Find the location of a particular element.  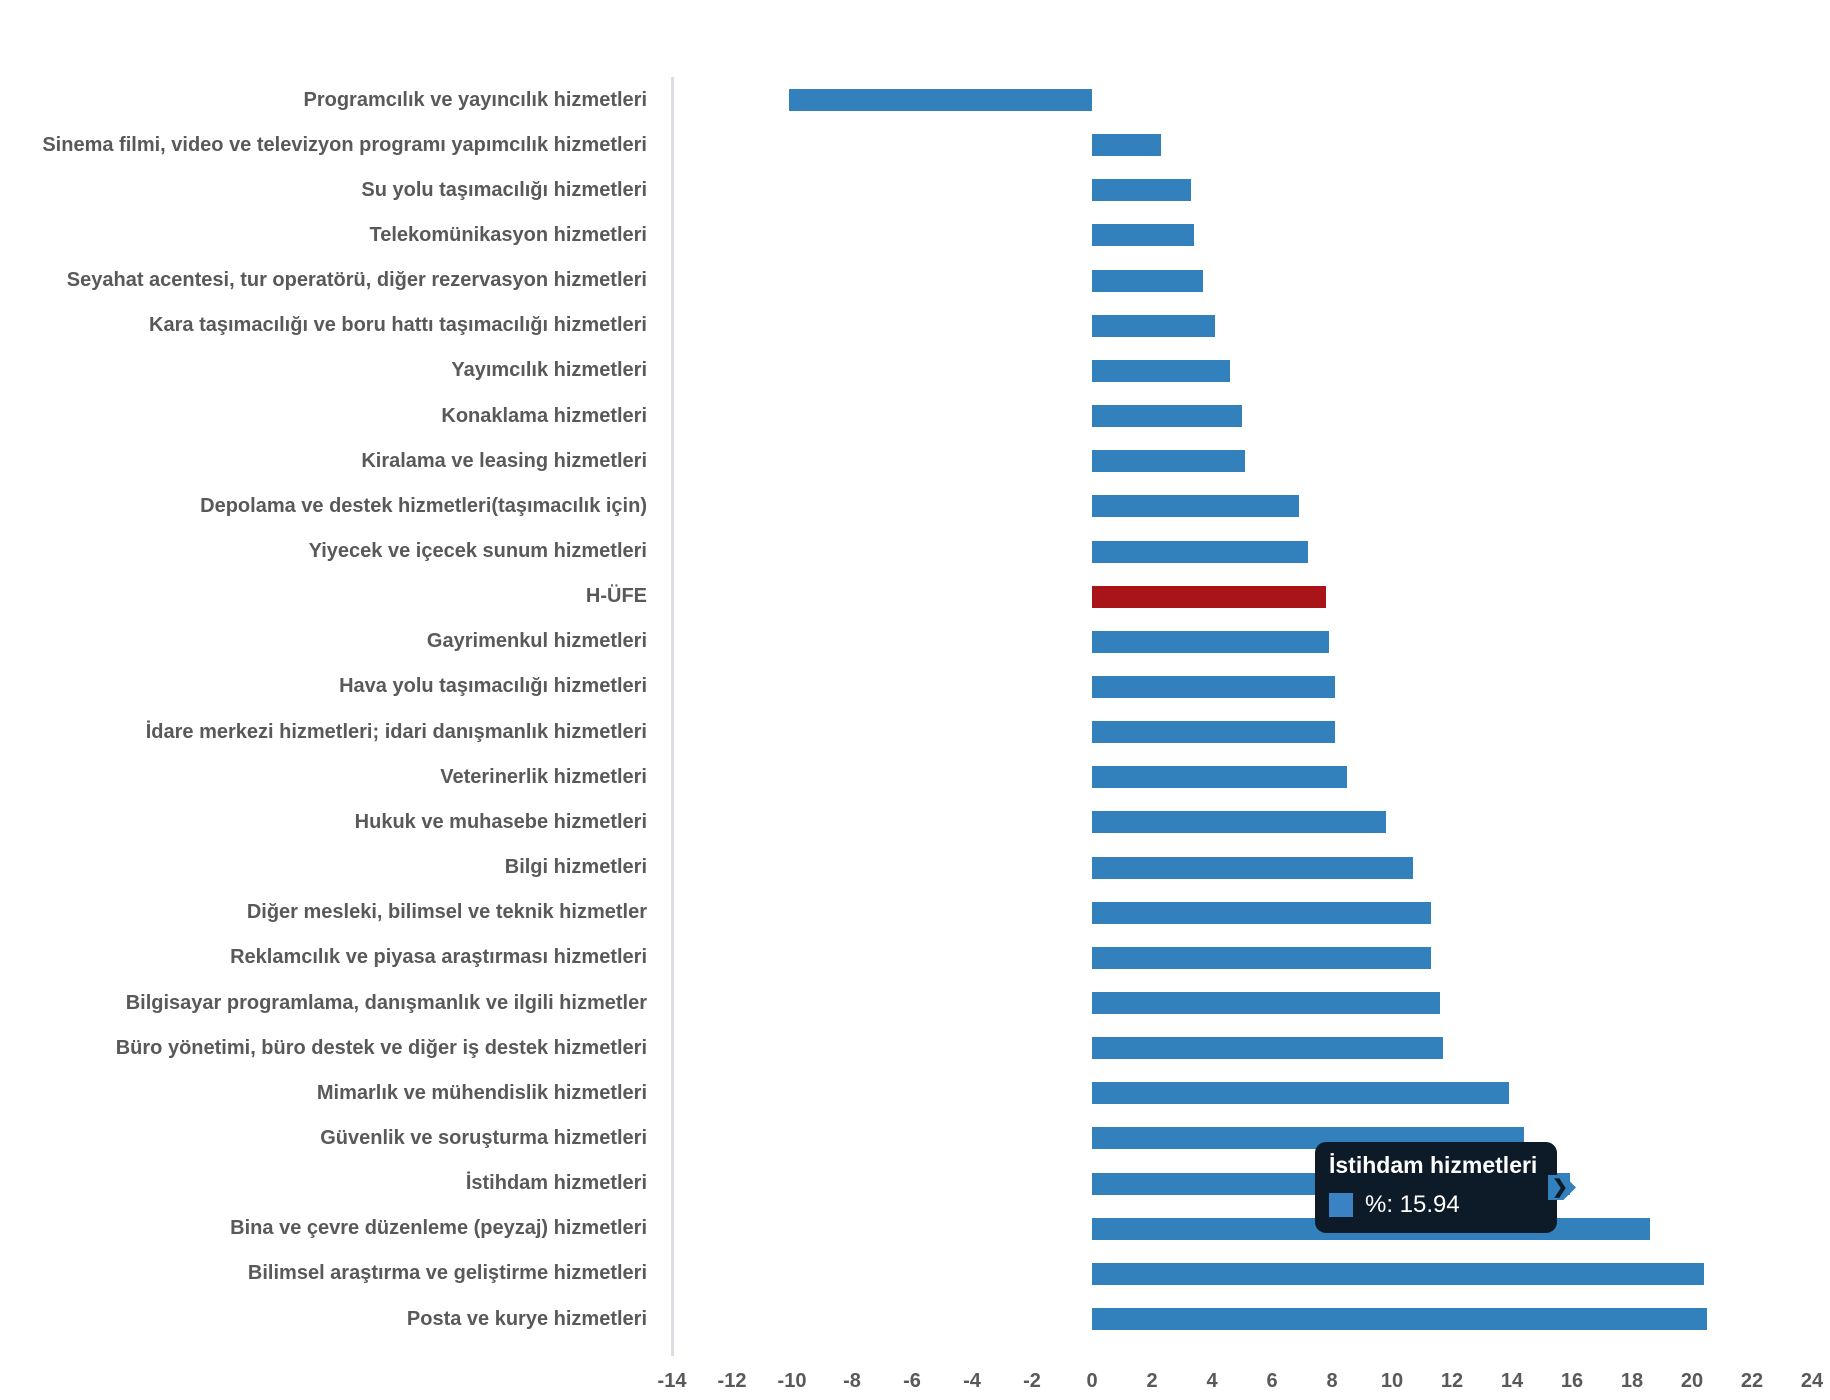

category-label: Kiralama ve leasing hizmetleri is located at coordinates (504, 460).